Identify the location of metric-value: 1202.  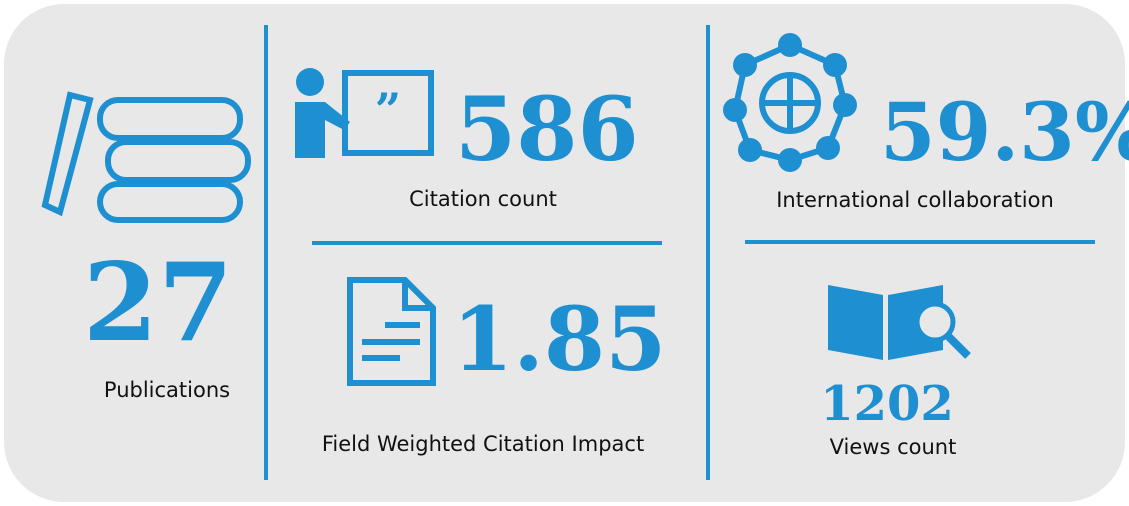
(887, 404).